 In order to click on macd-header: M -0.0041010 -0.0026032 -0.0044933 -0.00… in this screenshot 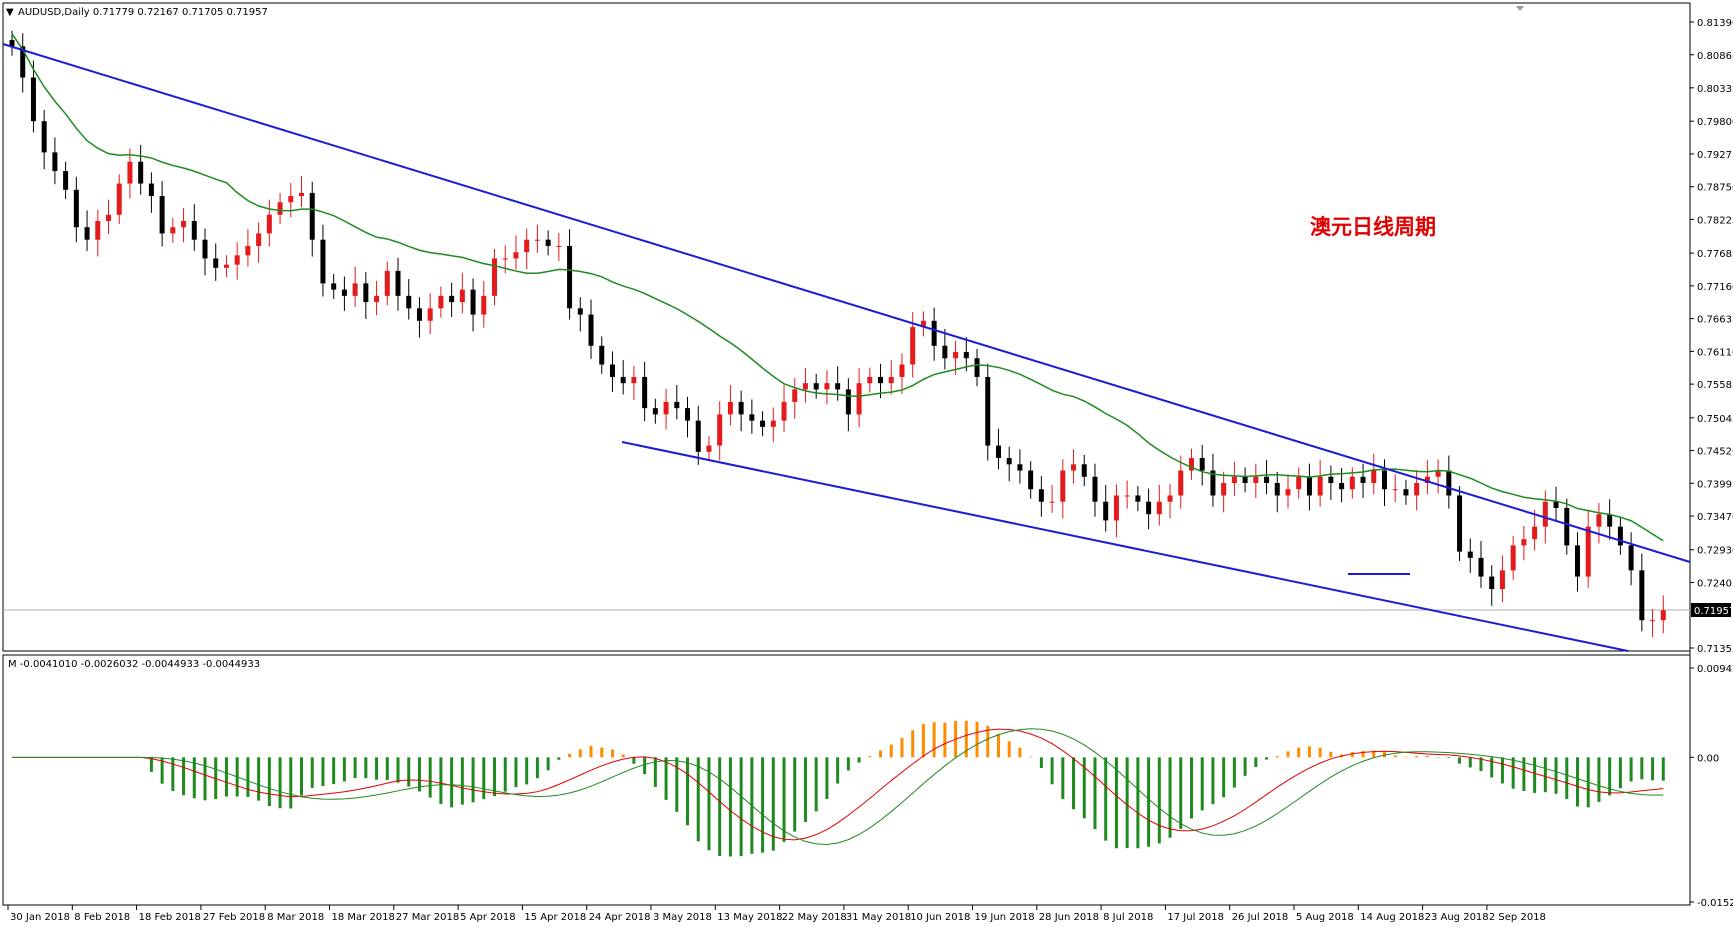, I will do `click(134, 664)`.